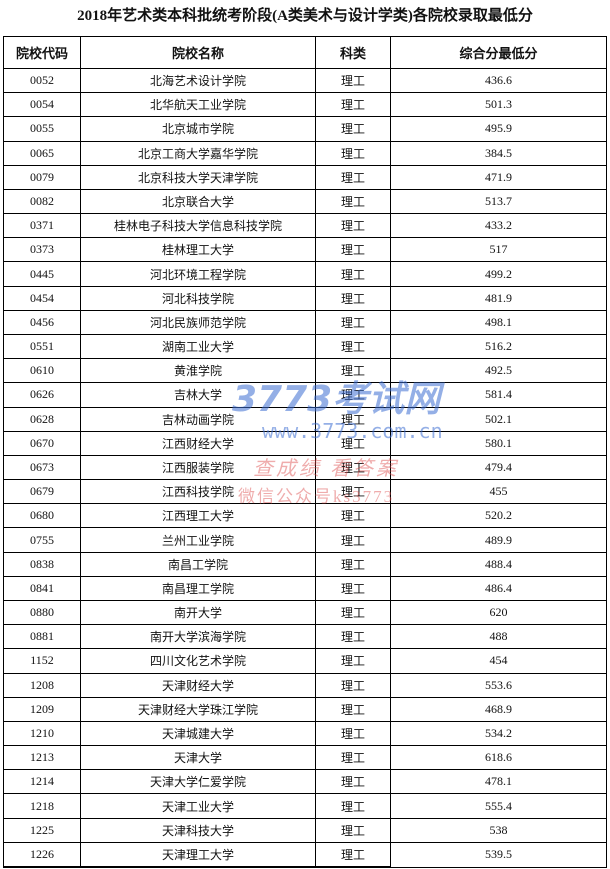  I want to click on table-cell: 513.7, so click(498, 202).